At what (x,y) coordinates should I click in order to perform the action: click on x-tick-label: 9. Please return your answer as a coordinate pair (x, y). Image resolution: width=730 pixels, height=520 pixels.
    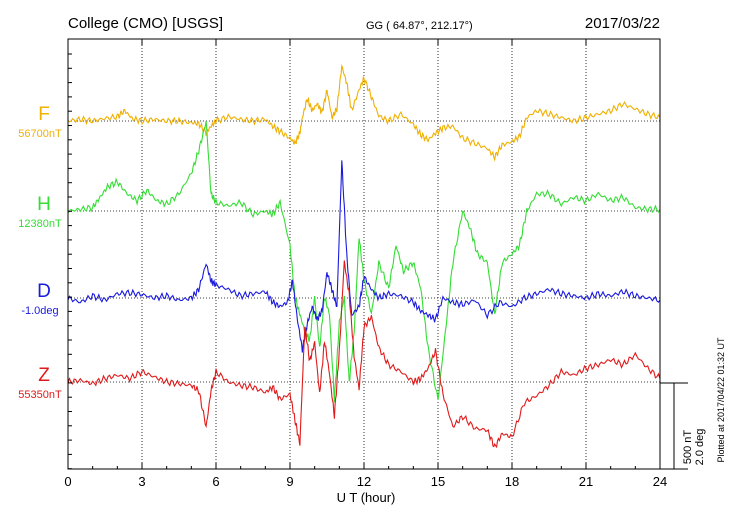
    Looking at the image, I should click on (289, 481).